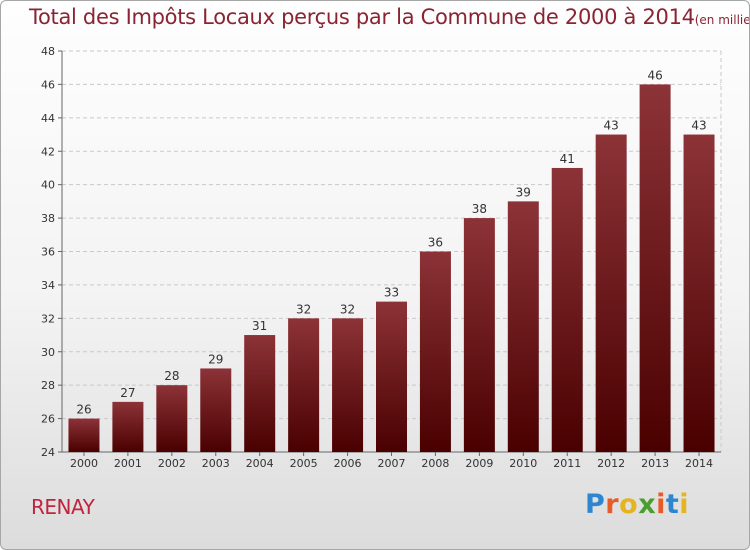  What do you see at coordinates (128, 463) in the screenshot?
I see `x-tick-label: 2001` at bounding box center [128, 463].